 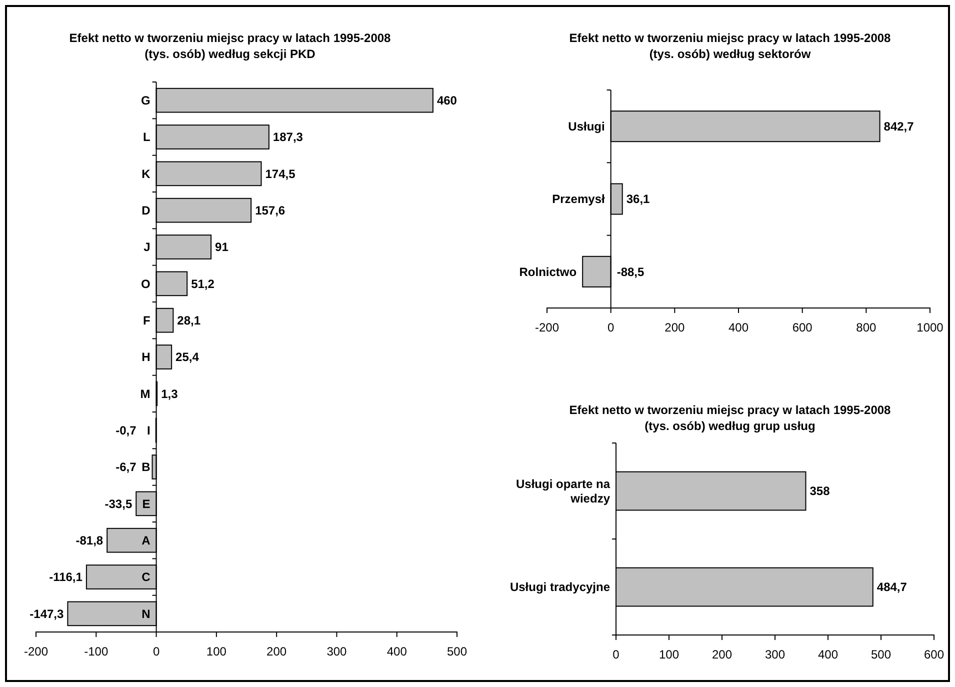 I want to click on y-tick-label: D, so click(x=146, y=211).